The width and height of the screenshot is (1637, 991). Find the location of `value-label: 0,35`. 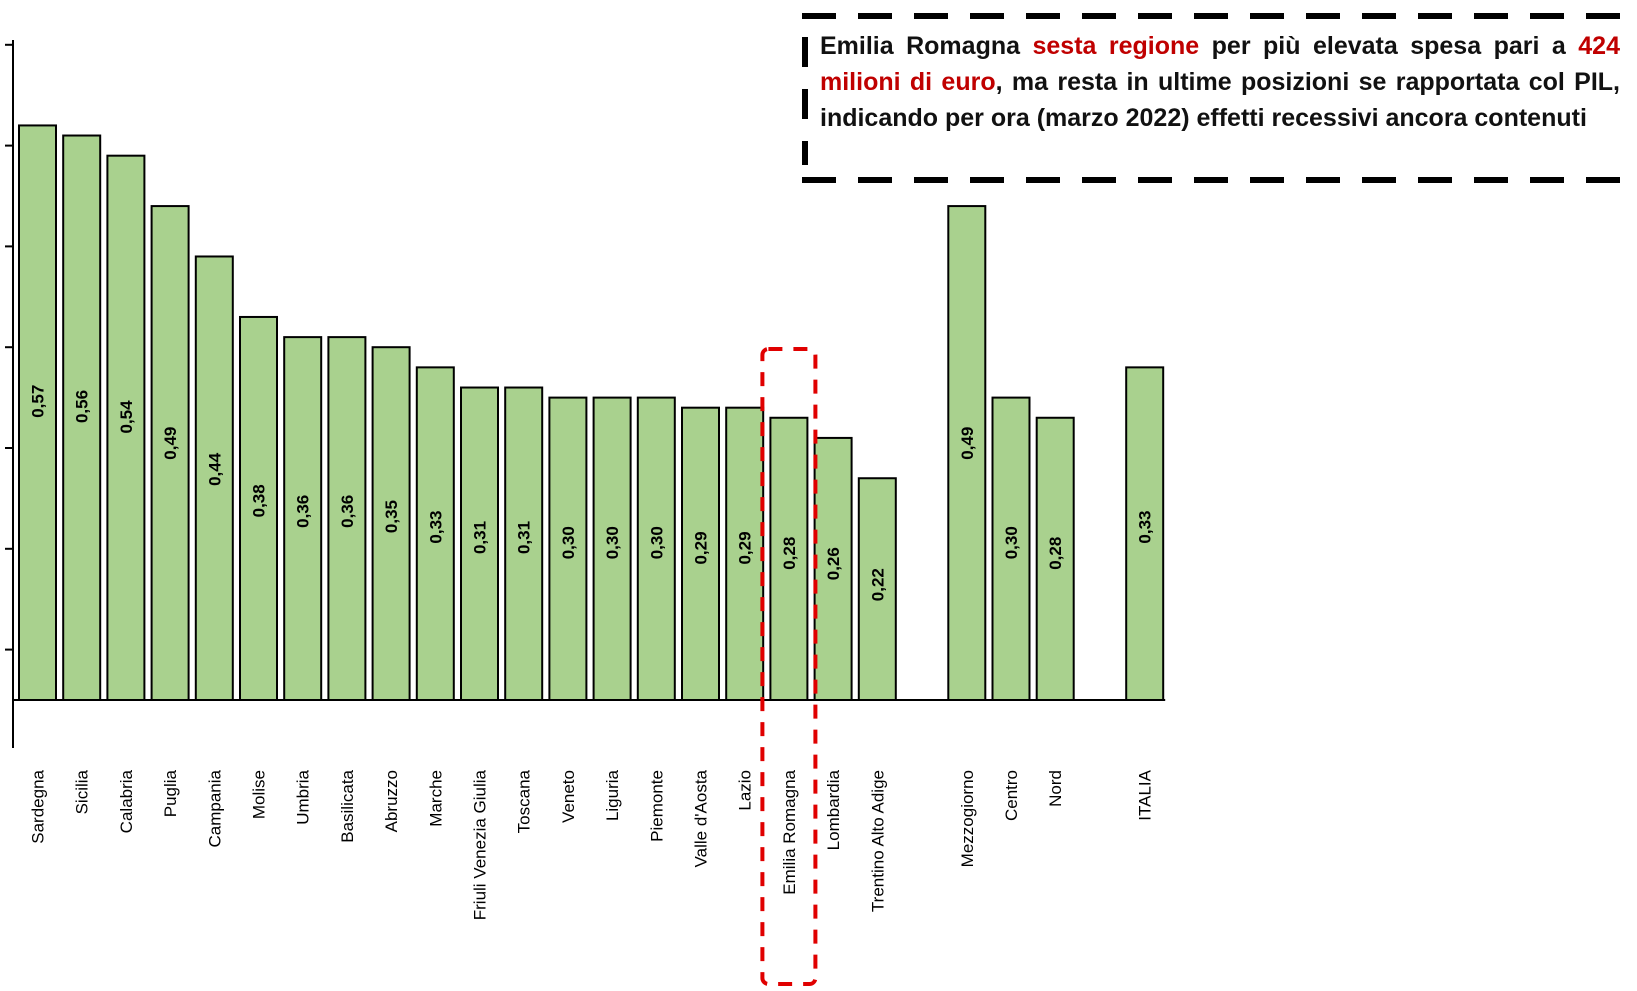

value-label: 0,35 is located at coordinates (391, 516).